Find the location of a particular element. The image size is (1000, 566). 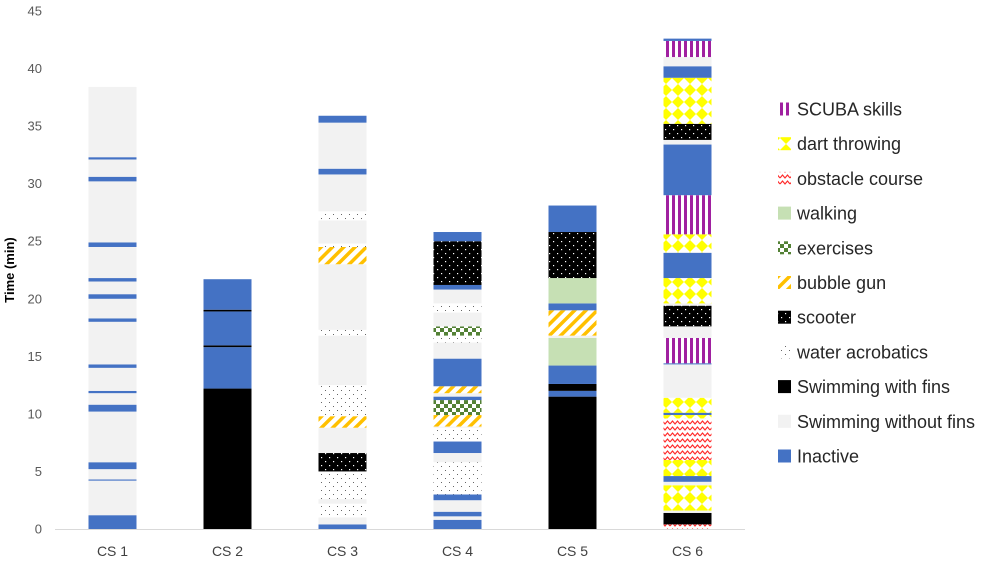

x-tick-label: CS 4 is located at coordinates (457, 551).